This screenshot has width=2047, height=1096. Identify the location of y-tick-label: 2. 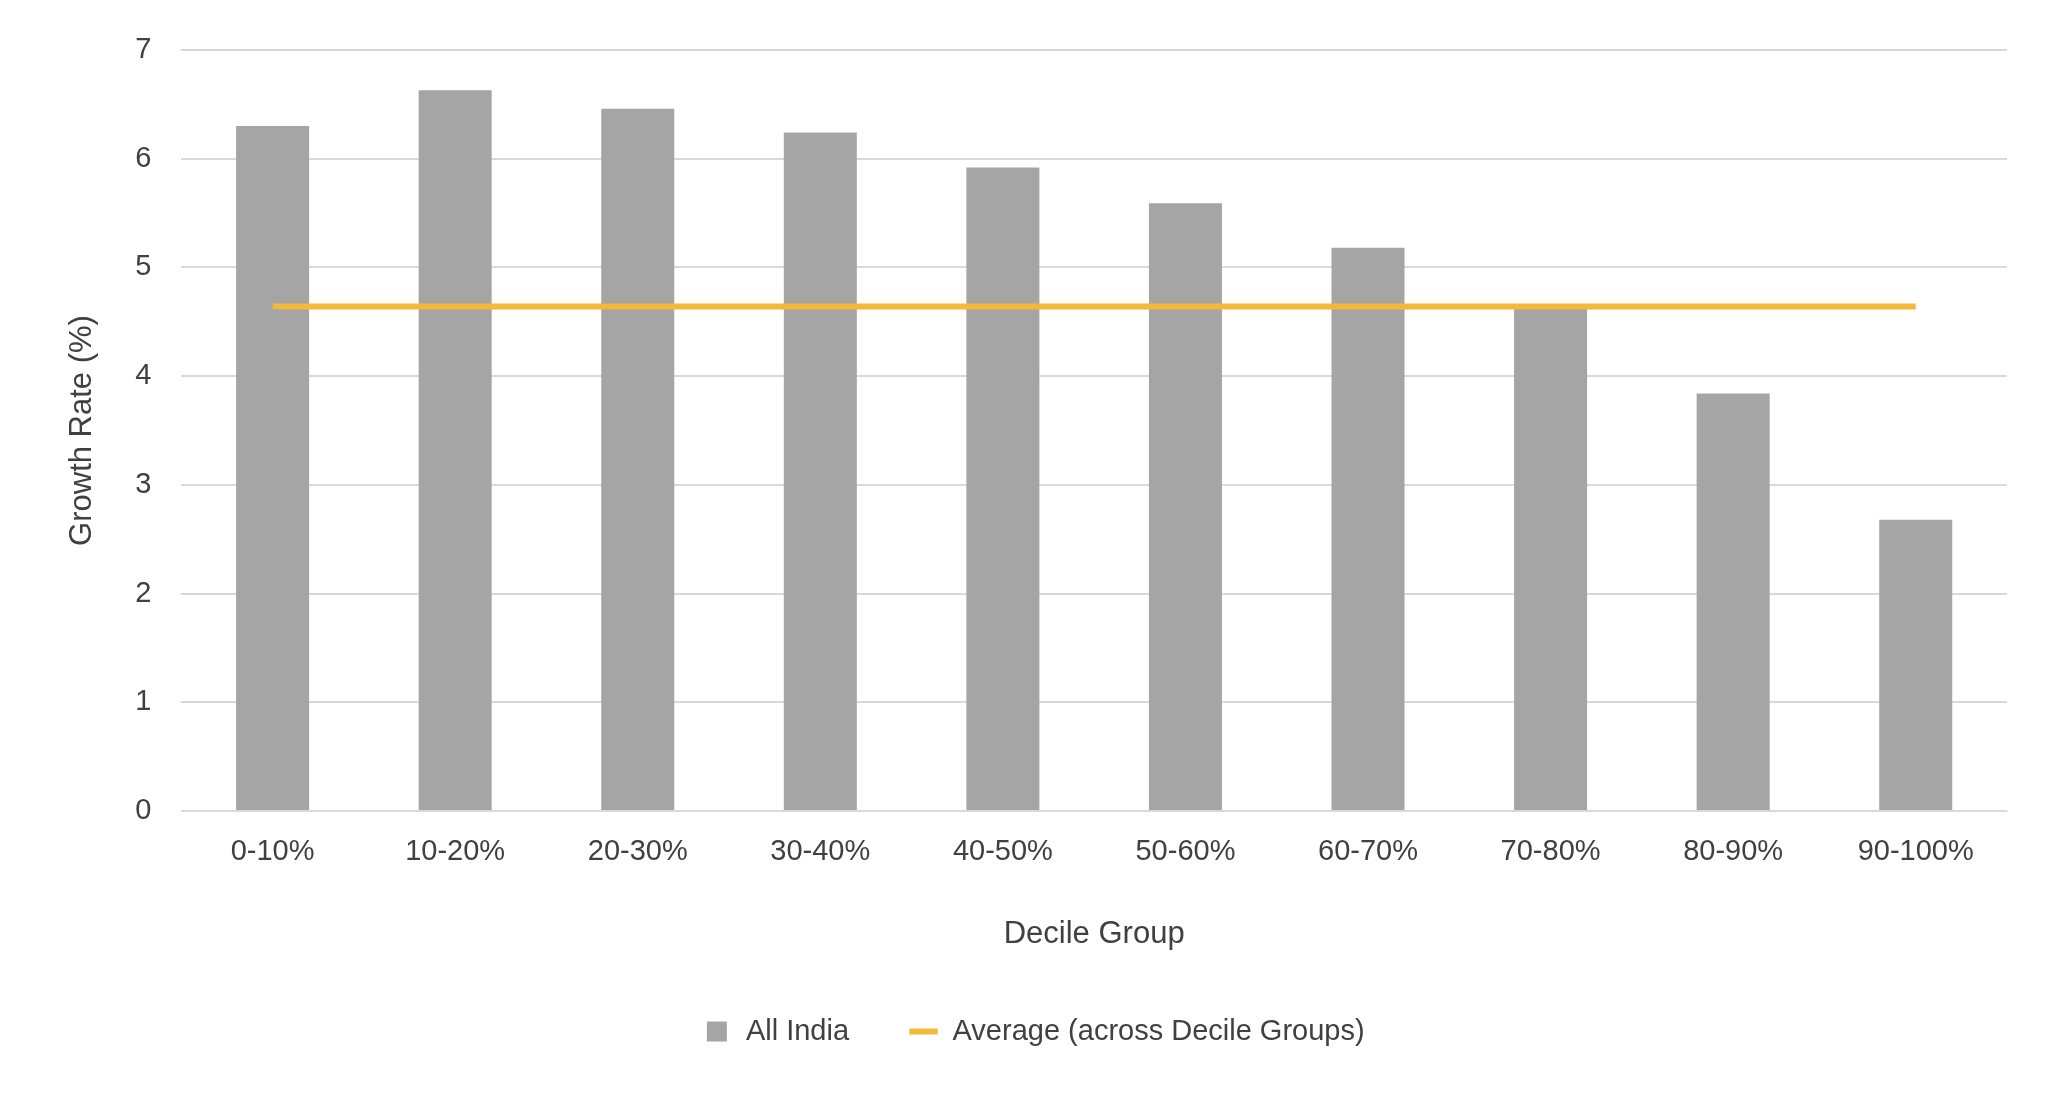
(143, 591).